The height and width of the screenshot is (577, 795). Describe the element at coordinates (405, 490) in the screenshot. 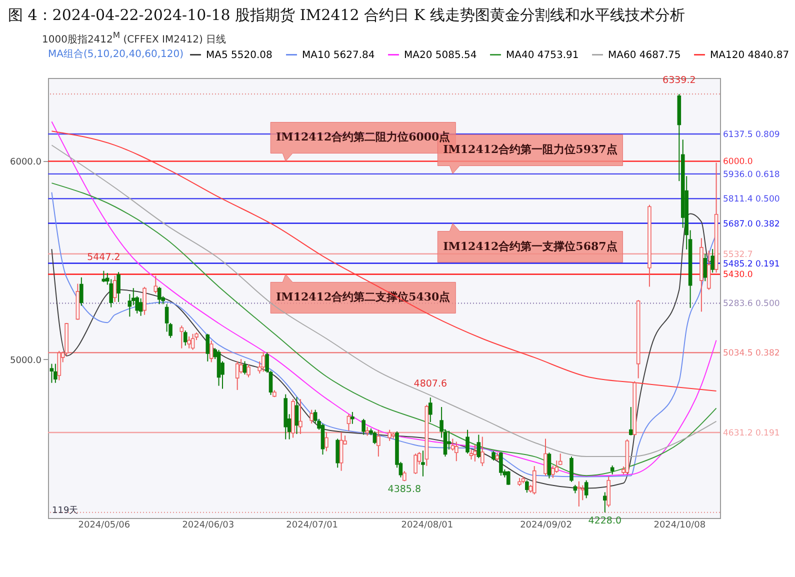

I see `annotation: 4385.8` at that location.